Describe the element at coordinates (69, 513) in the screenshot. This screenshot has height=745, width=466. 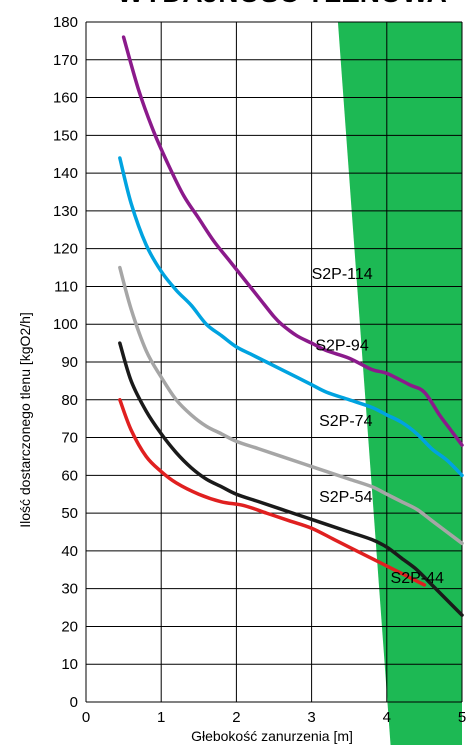
I see `y-tick-label: 50` at that location.